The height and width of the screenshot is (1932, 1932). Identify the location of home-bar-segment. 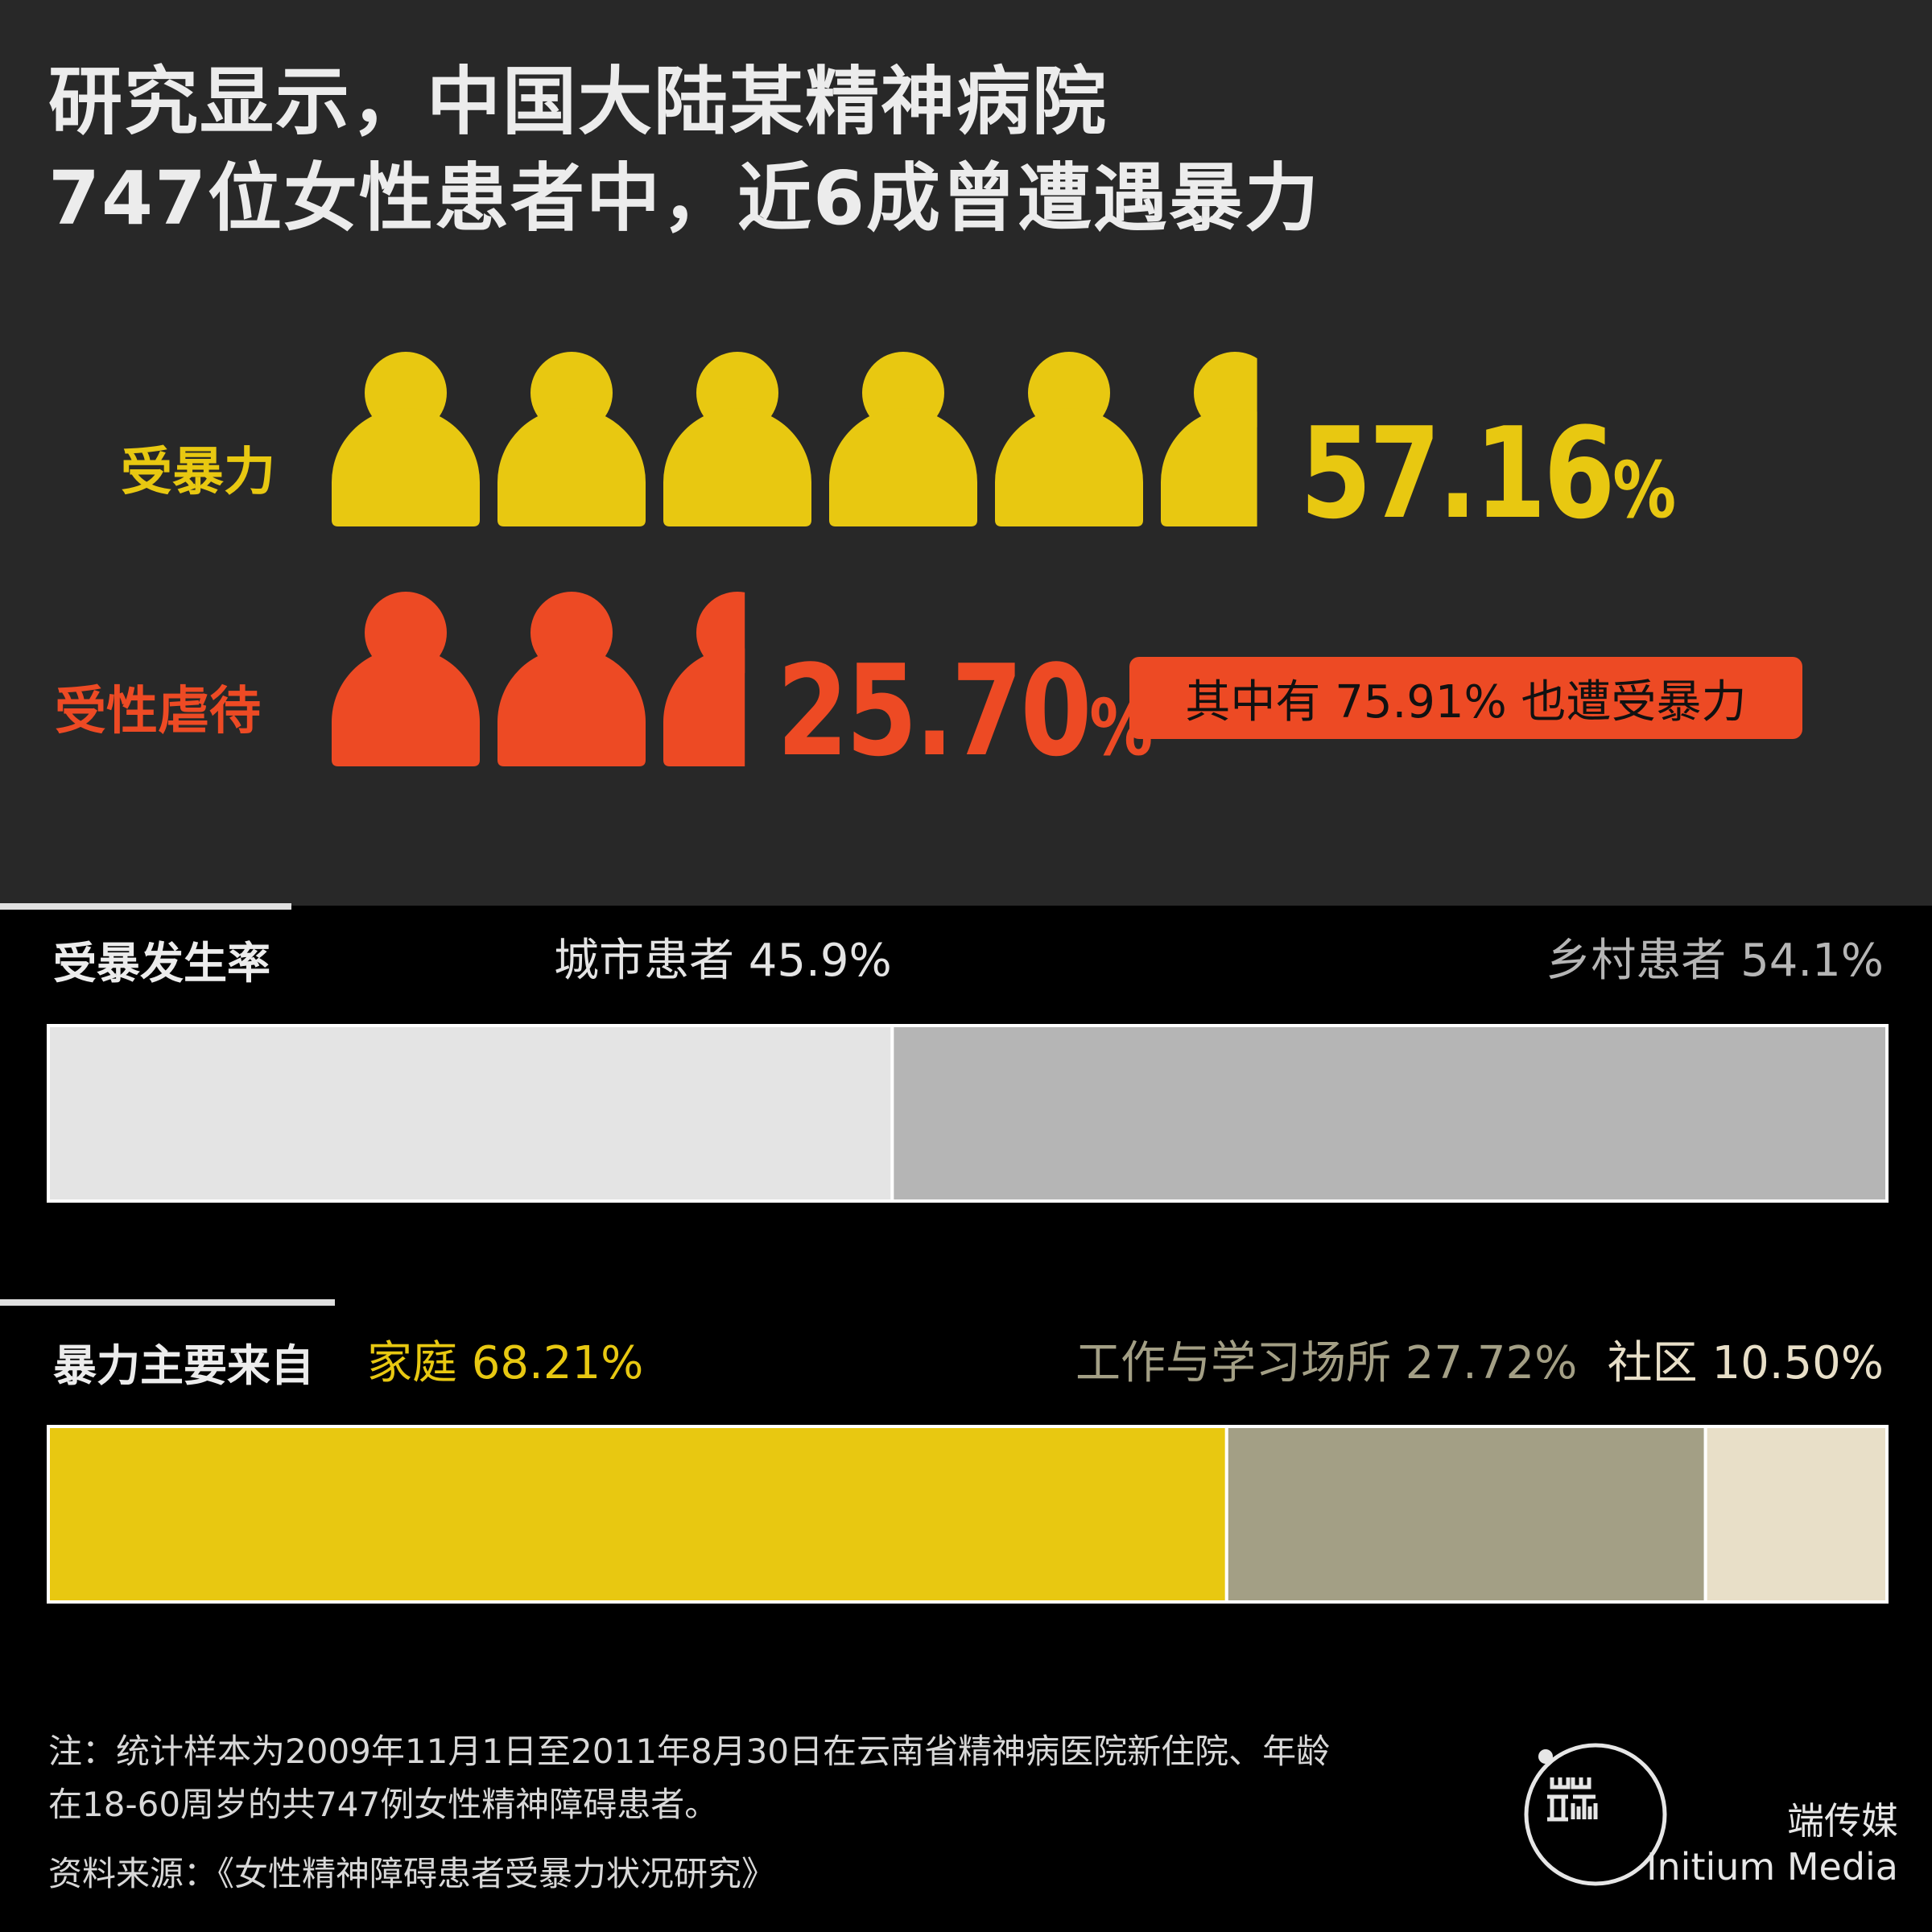
(637, 1514).